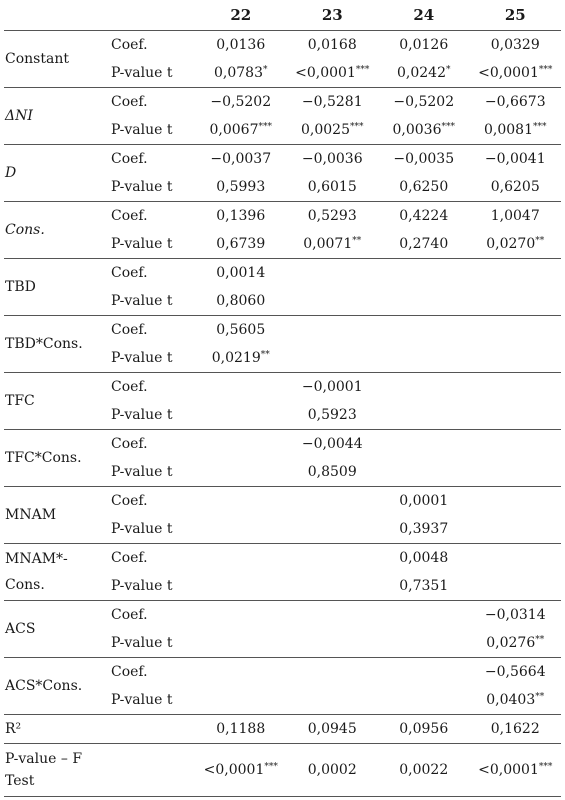 The image size is (565, 800). What do you see at coordinates (424, 729) in the screenshot?
I see `table-cell: 0,0956` at bounding box center [424, 729].